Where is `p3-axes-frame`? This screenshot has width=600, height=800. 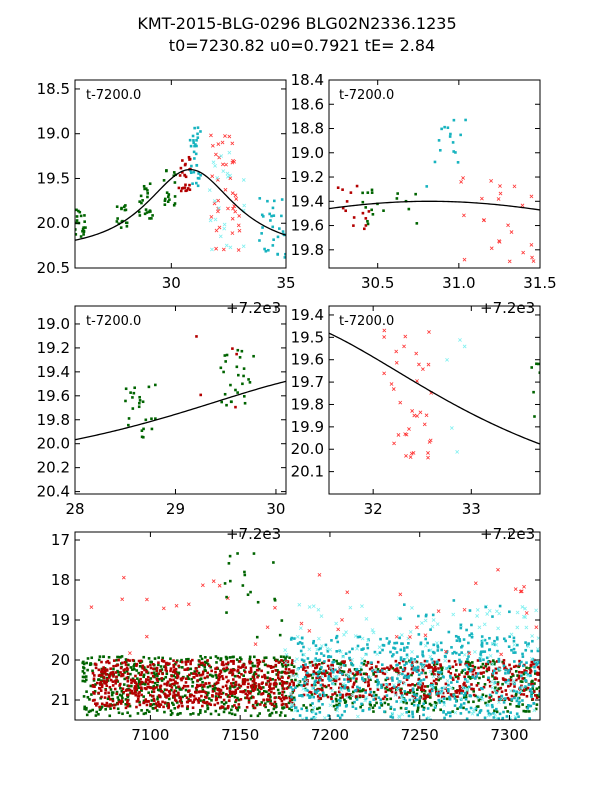
p3-axes-frame is located at coordinates (180, 400).